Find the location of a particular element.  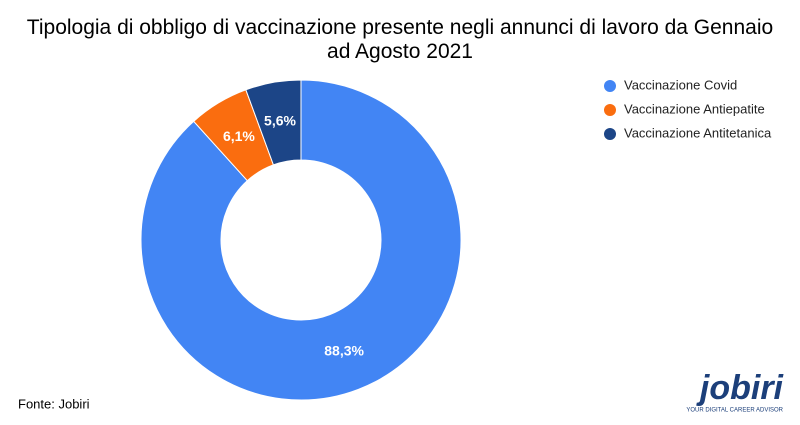

legend-label: Vaccinazione Antitetanica is located at coordinates (698, 132).